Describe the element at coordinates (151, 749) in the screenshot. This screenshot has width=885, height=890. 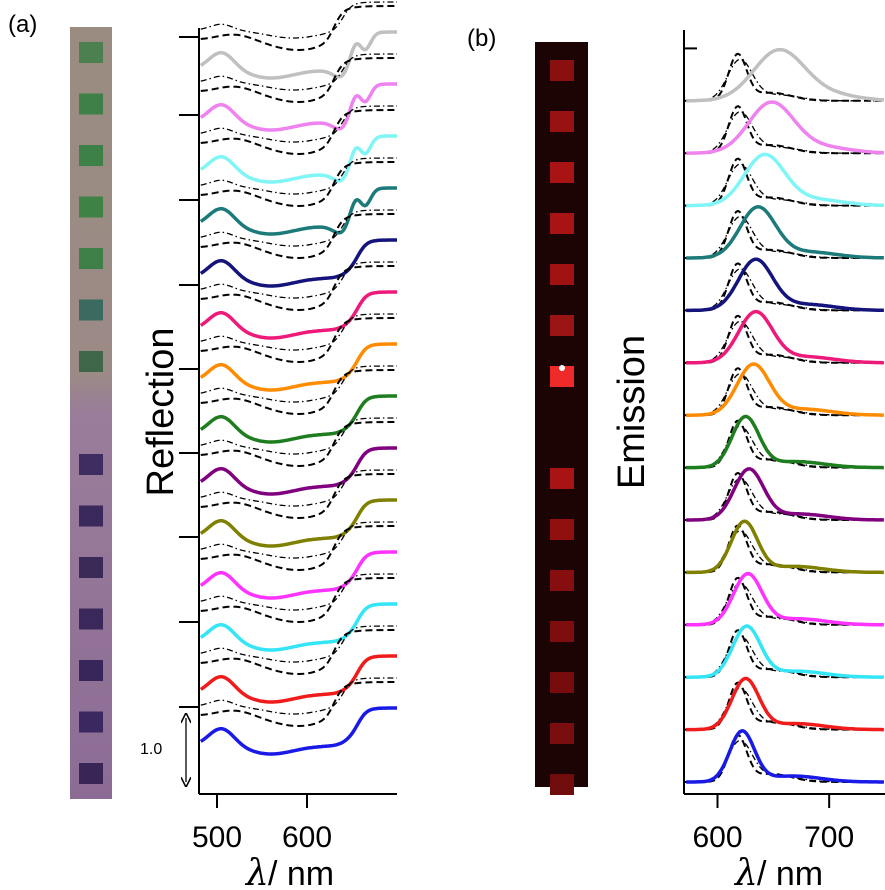
I see `scale-bar-label: 1.0` at that location.